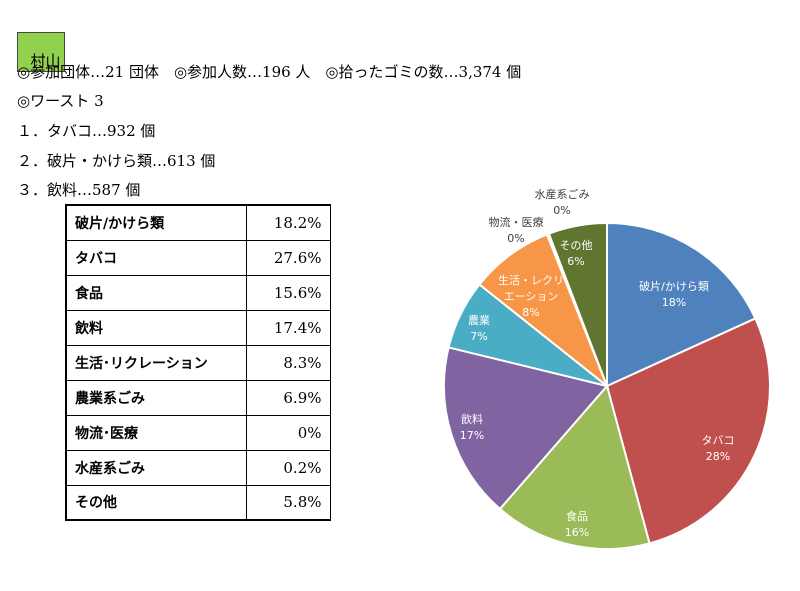 The height and width of the screenshot is (591, 800). I want to click on table-row: 飲料 17.4%, so click(198, 327).